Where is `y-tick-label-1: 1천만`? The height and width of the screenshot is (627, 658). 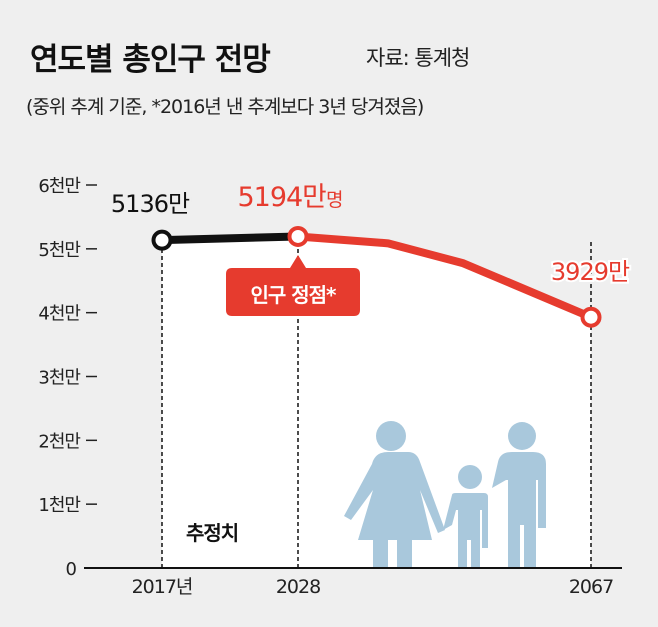
y-tick-label-1: 1천만 is located at coordinates (59, 505).